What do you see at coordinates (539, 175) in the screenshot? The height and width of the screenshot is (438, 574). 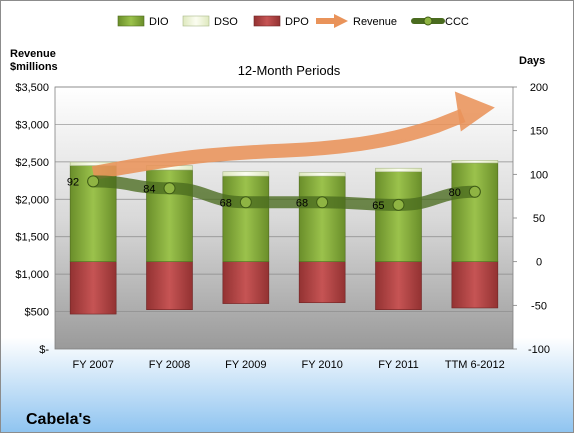 I see `y-right-tick-label: 100` at bounding box center [539, 175].